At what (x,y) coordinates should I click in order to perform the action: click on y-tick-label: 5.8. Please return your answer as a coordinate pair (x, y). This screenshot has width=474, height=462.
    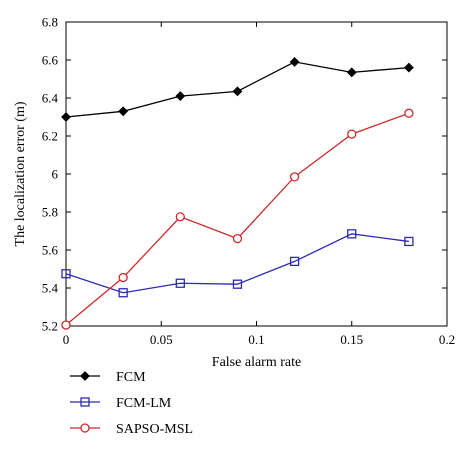
    Looking at the image, I should click on (50, 212).